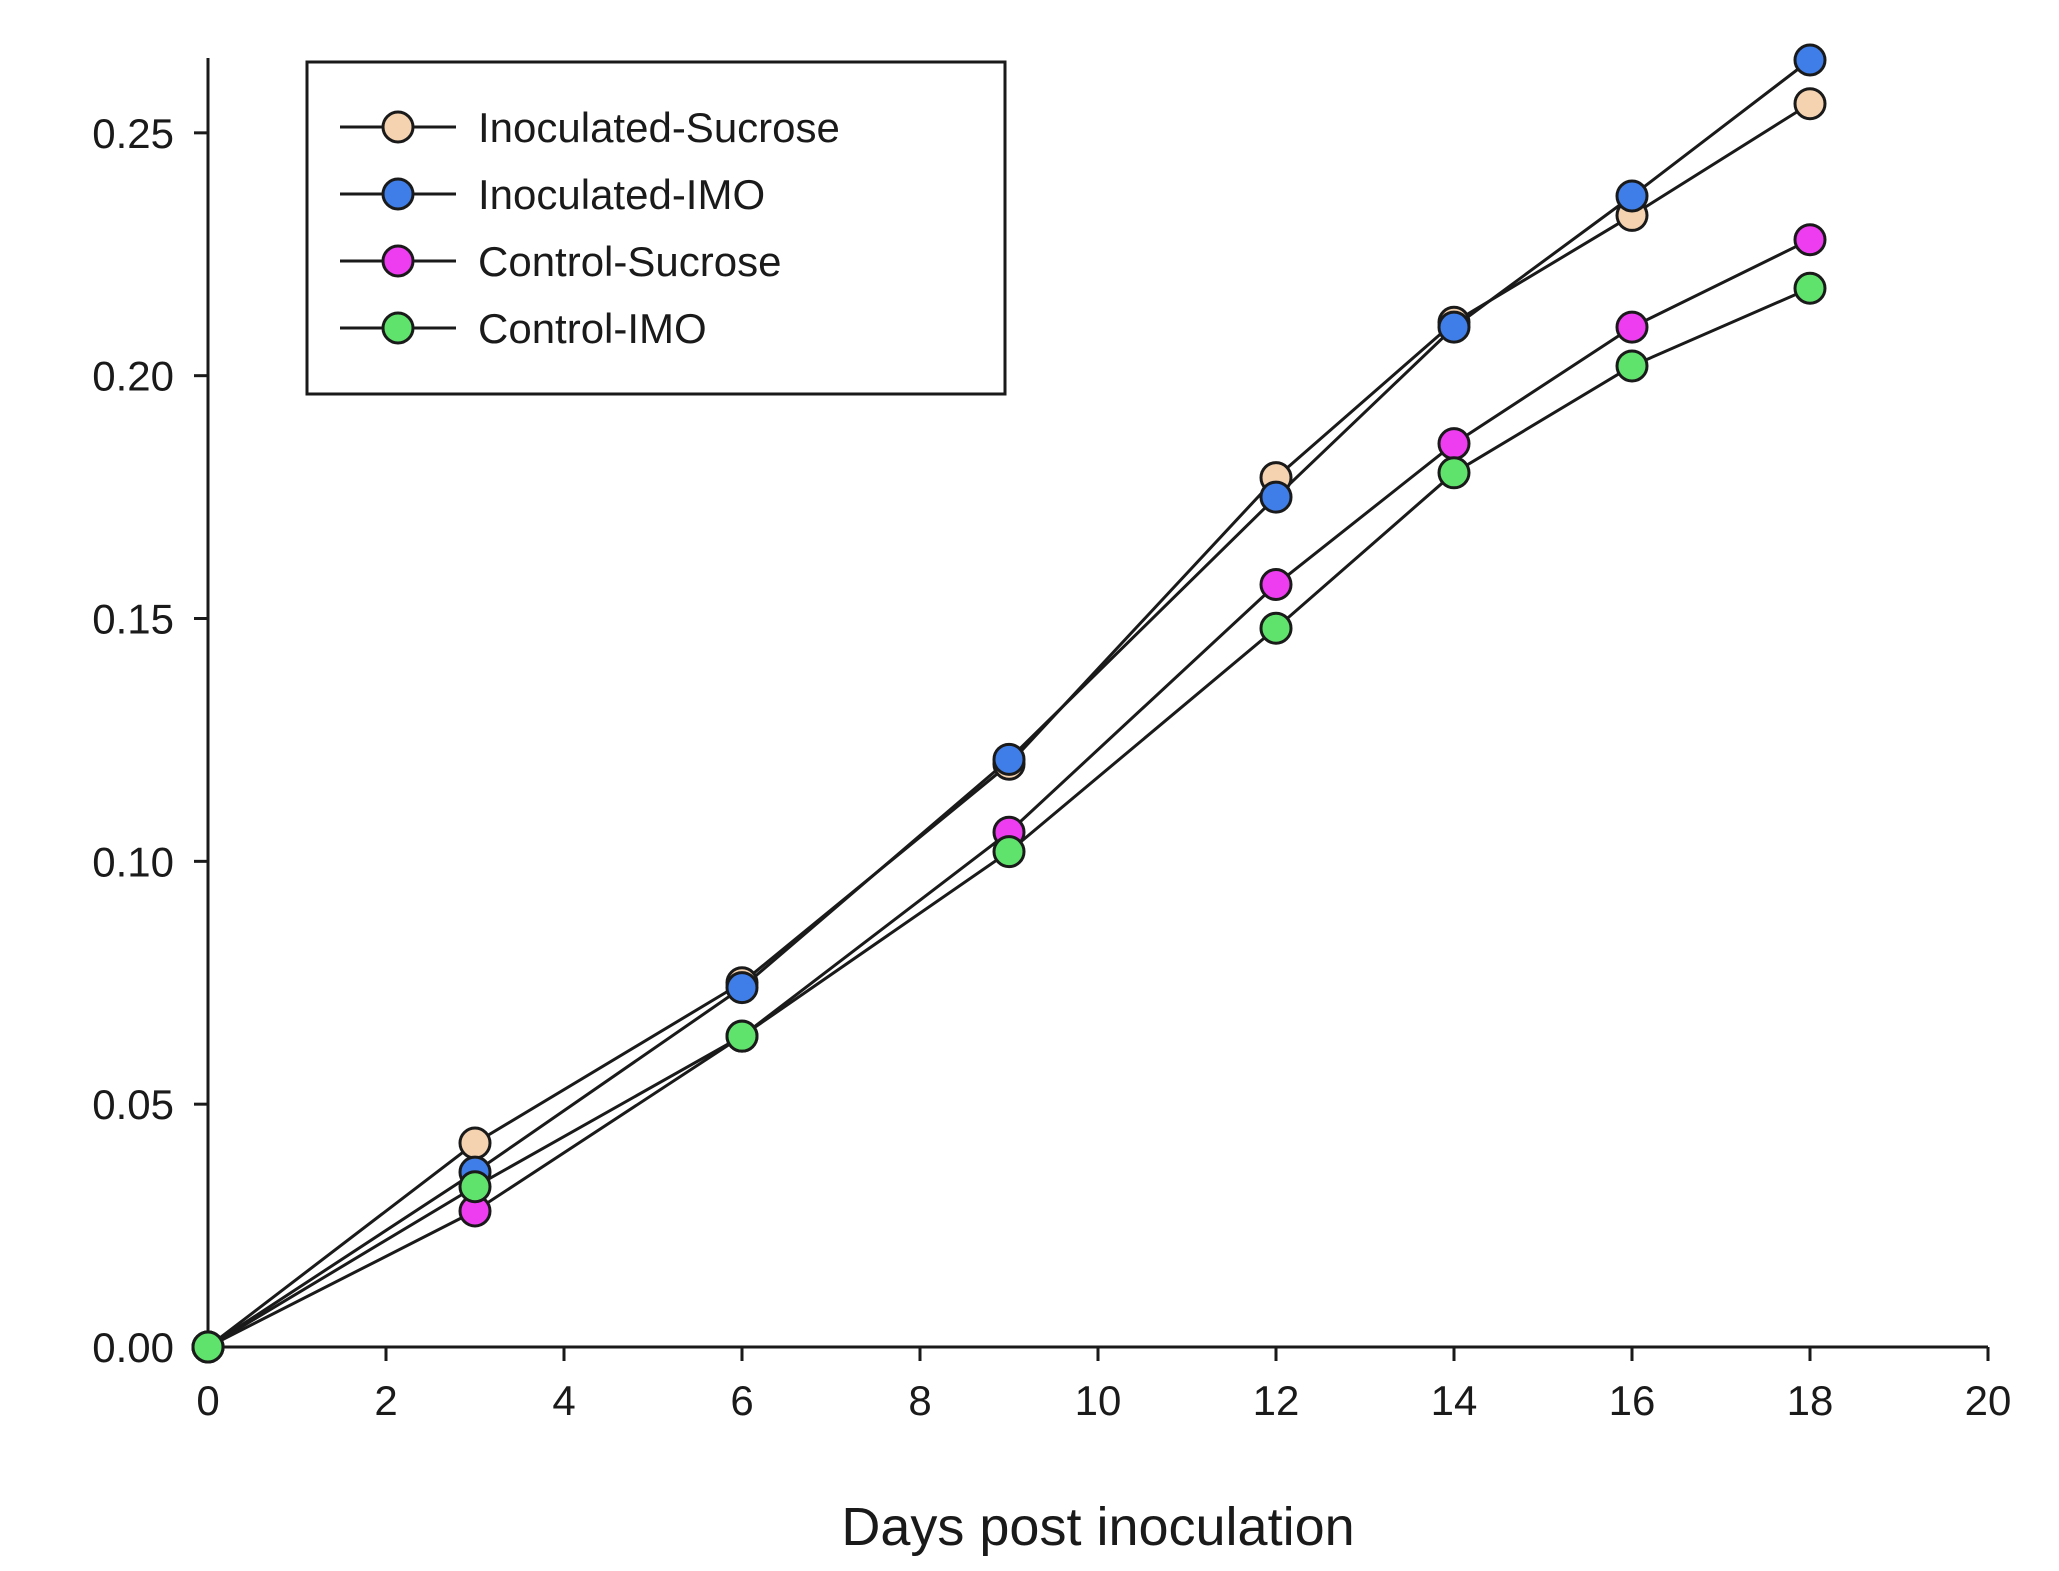 This screenshot has width=2059, height=1571. I want to click on x-tick-label: 16, so click(1632, 1400).